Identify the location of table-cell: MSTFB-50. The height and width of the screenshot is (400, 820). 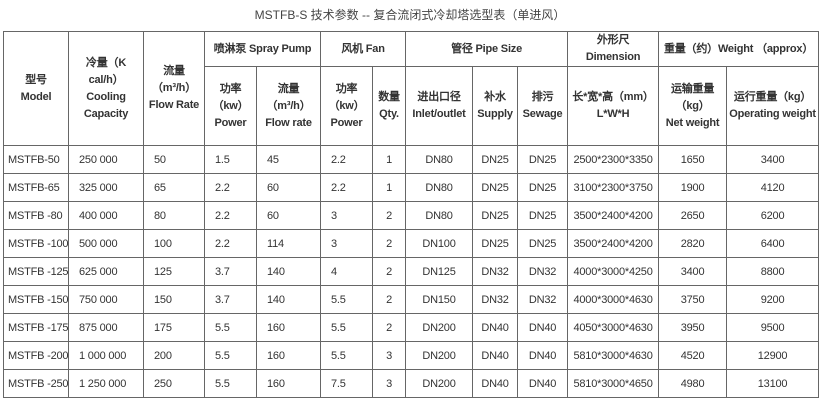
(36, 159).